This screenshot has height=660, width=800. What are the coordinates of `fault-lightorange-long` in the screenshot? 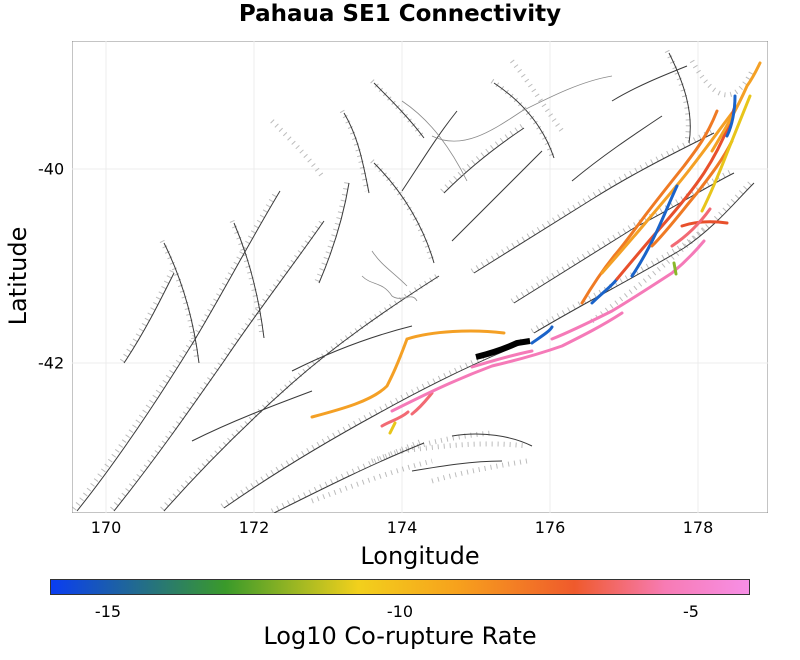 It's located at (667, 193).